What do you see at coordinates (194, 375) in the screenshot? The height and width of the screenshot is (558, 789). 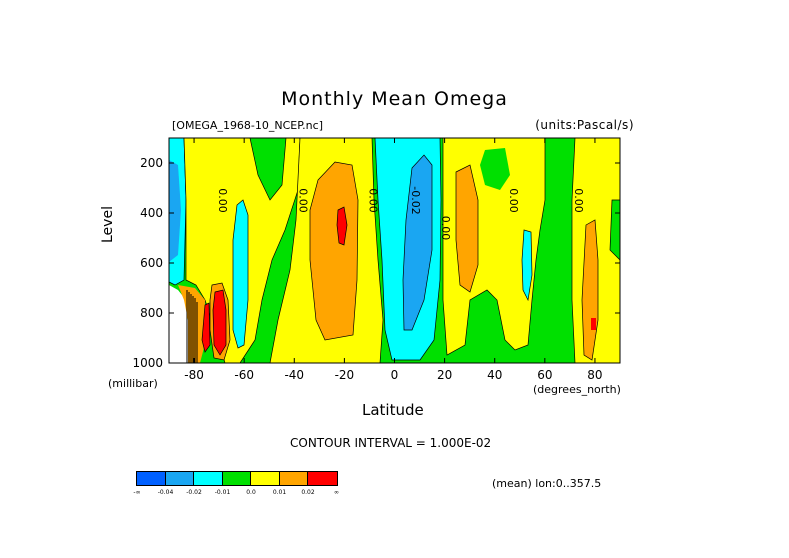 I see `x-tick-label: -80` at bounding box center [194, 375].